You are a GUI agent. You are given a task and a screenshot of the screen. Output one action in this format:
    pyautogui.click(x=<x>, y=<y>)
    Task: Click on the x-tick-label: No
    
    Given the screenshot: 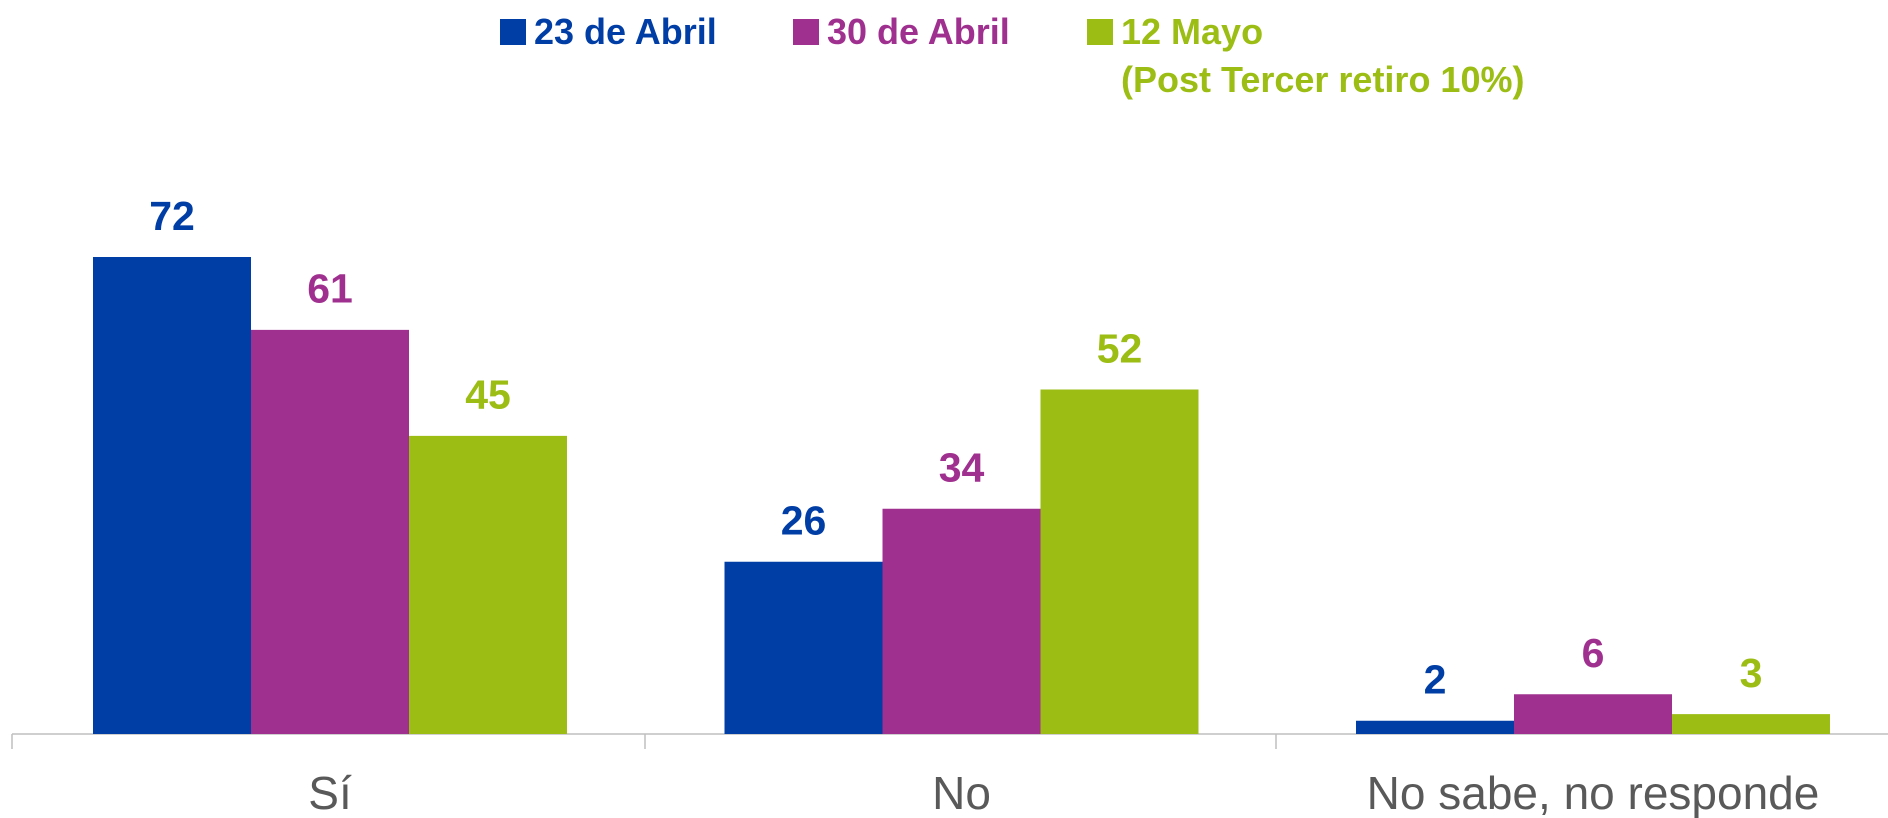 What is the action you would take?
    pyautogui.click(x=961, y=792)
    